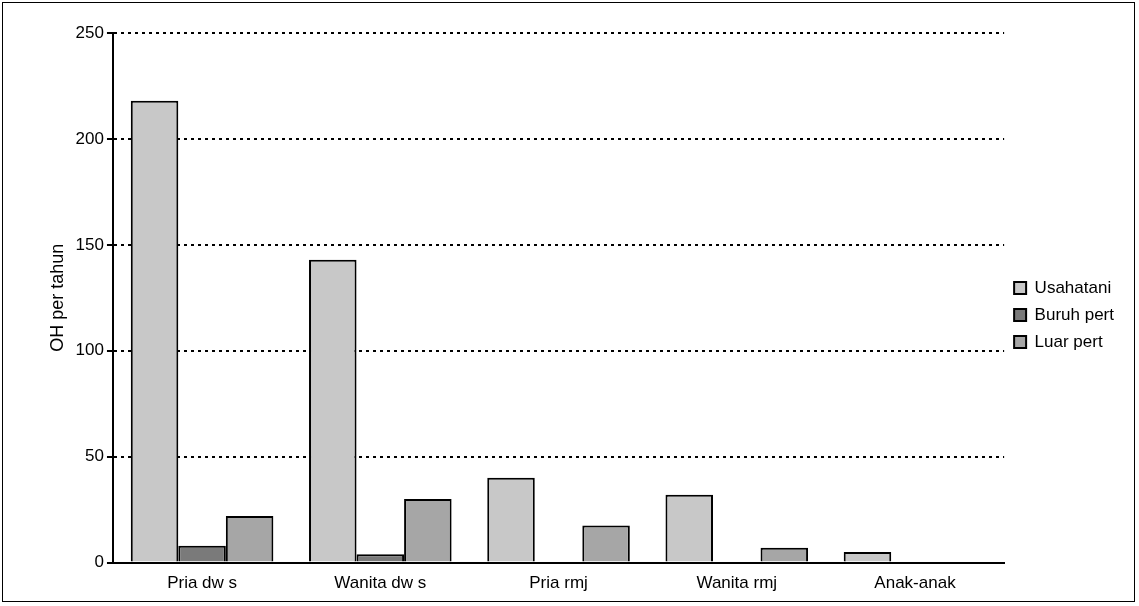 The width and height of the screenshot is (1139, 606). Describe the element at coordinates (1074, 314) in the screenshot. I see `legend-label: Buruh pert` at that location.